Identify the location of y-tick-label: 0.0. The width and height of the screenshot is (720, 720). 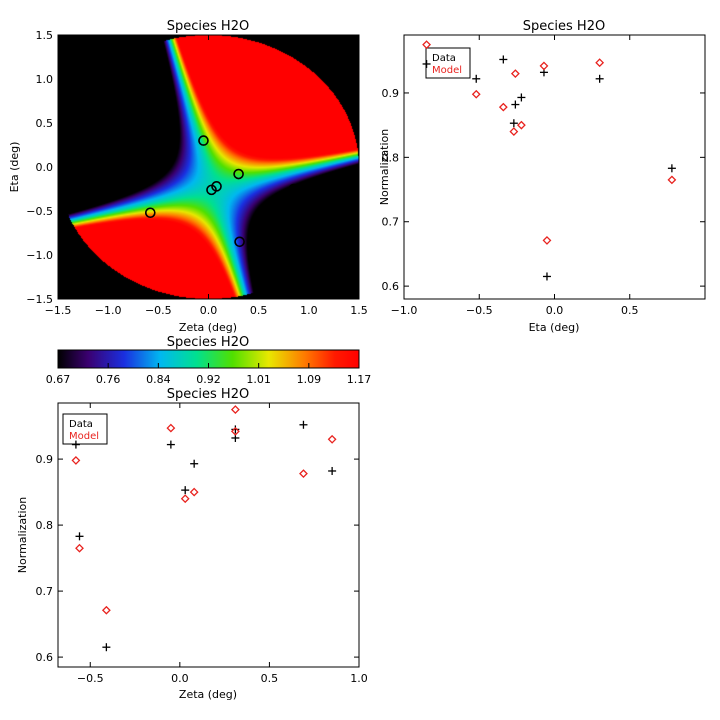
(45, 167).